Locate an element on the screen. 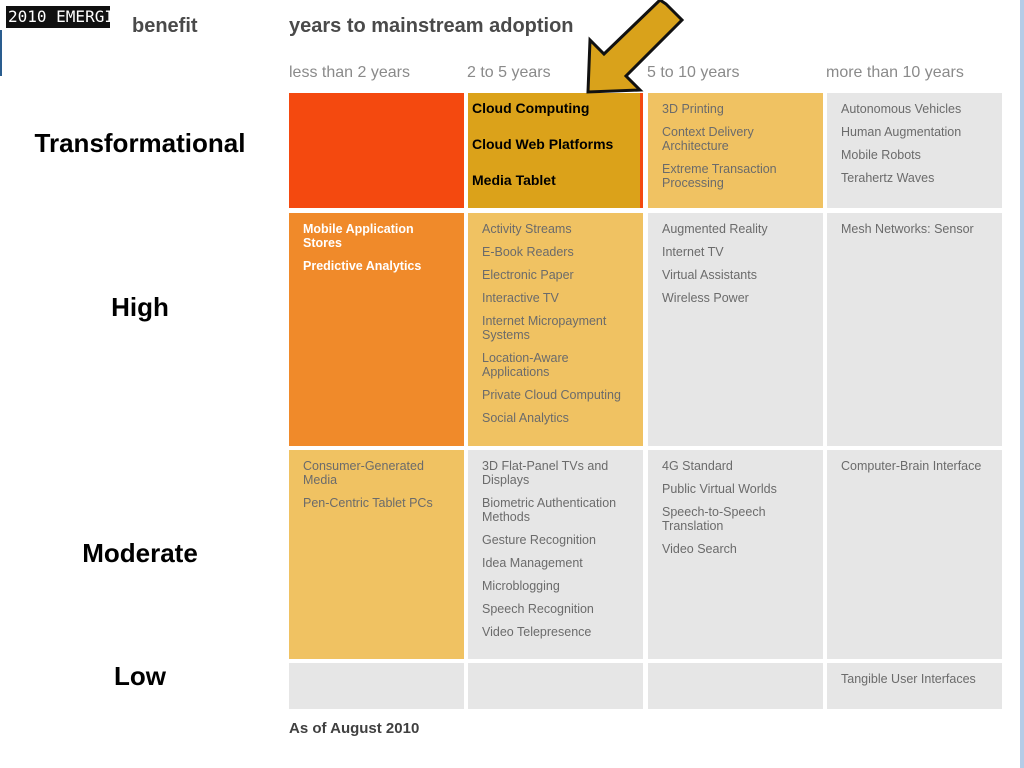 Image resolution: width=1024 pixels, height=768 pixels. technology-item: Mobile Application Stores is located at coordinates (358, 236).